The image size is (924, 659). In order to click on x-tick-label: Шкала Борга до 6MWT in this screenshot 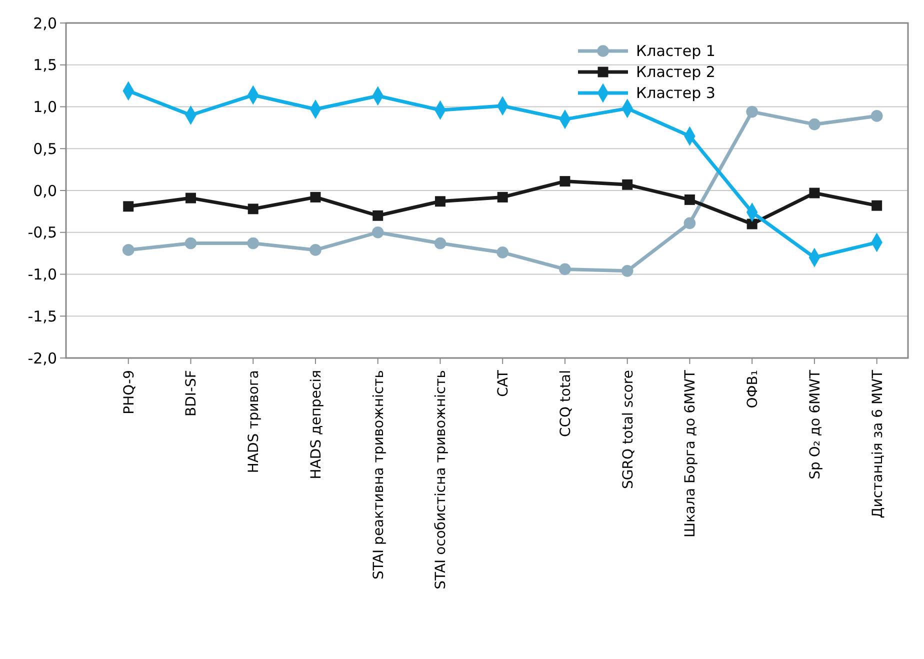, I will do `click(690, 454)`.